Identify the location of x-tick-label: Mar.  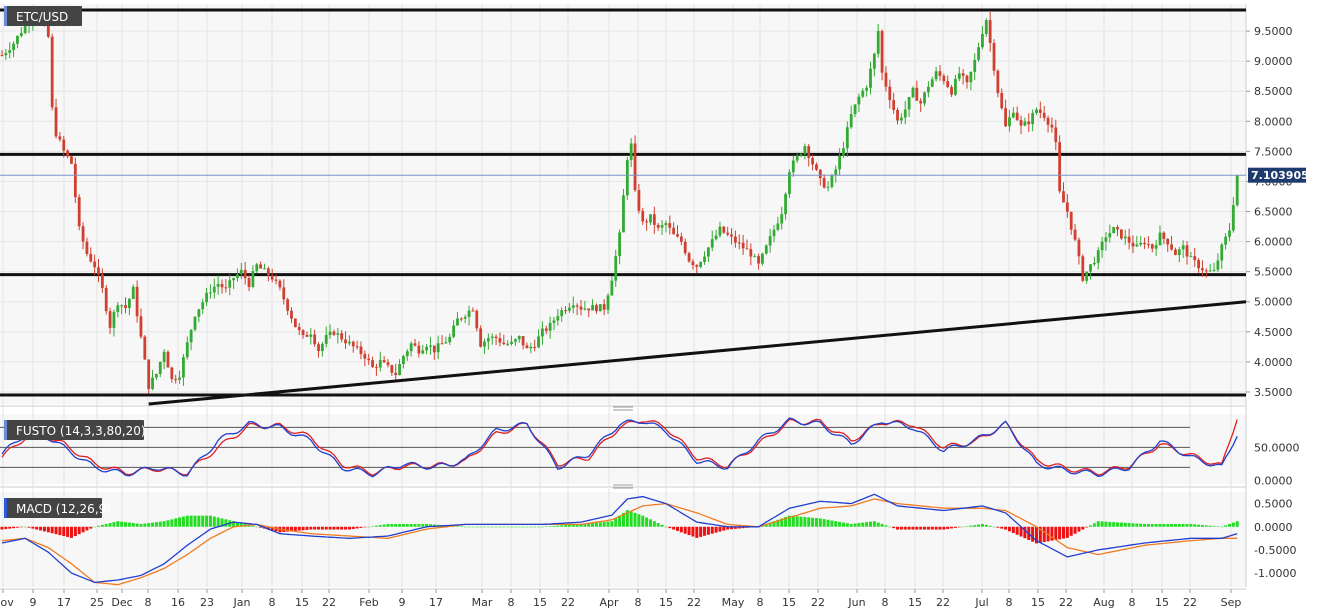
(482, 602).